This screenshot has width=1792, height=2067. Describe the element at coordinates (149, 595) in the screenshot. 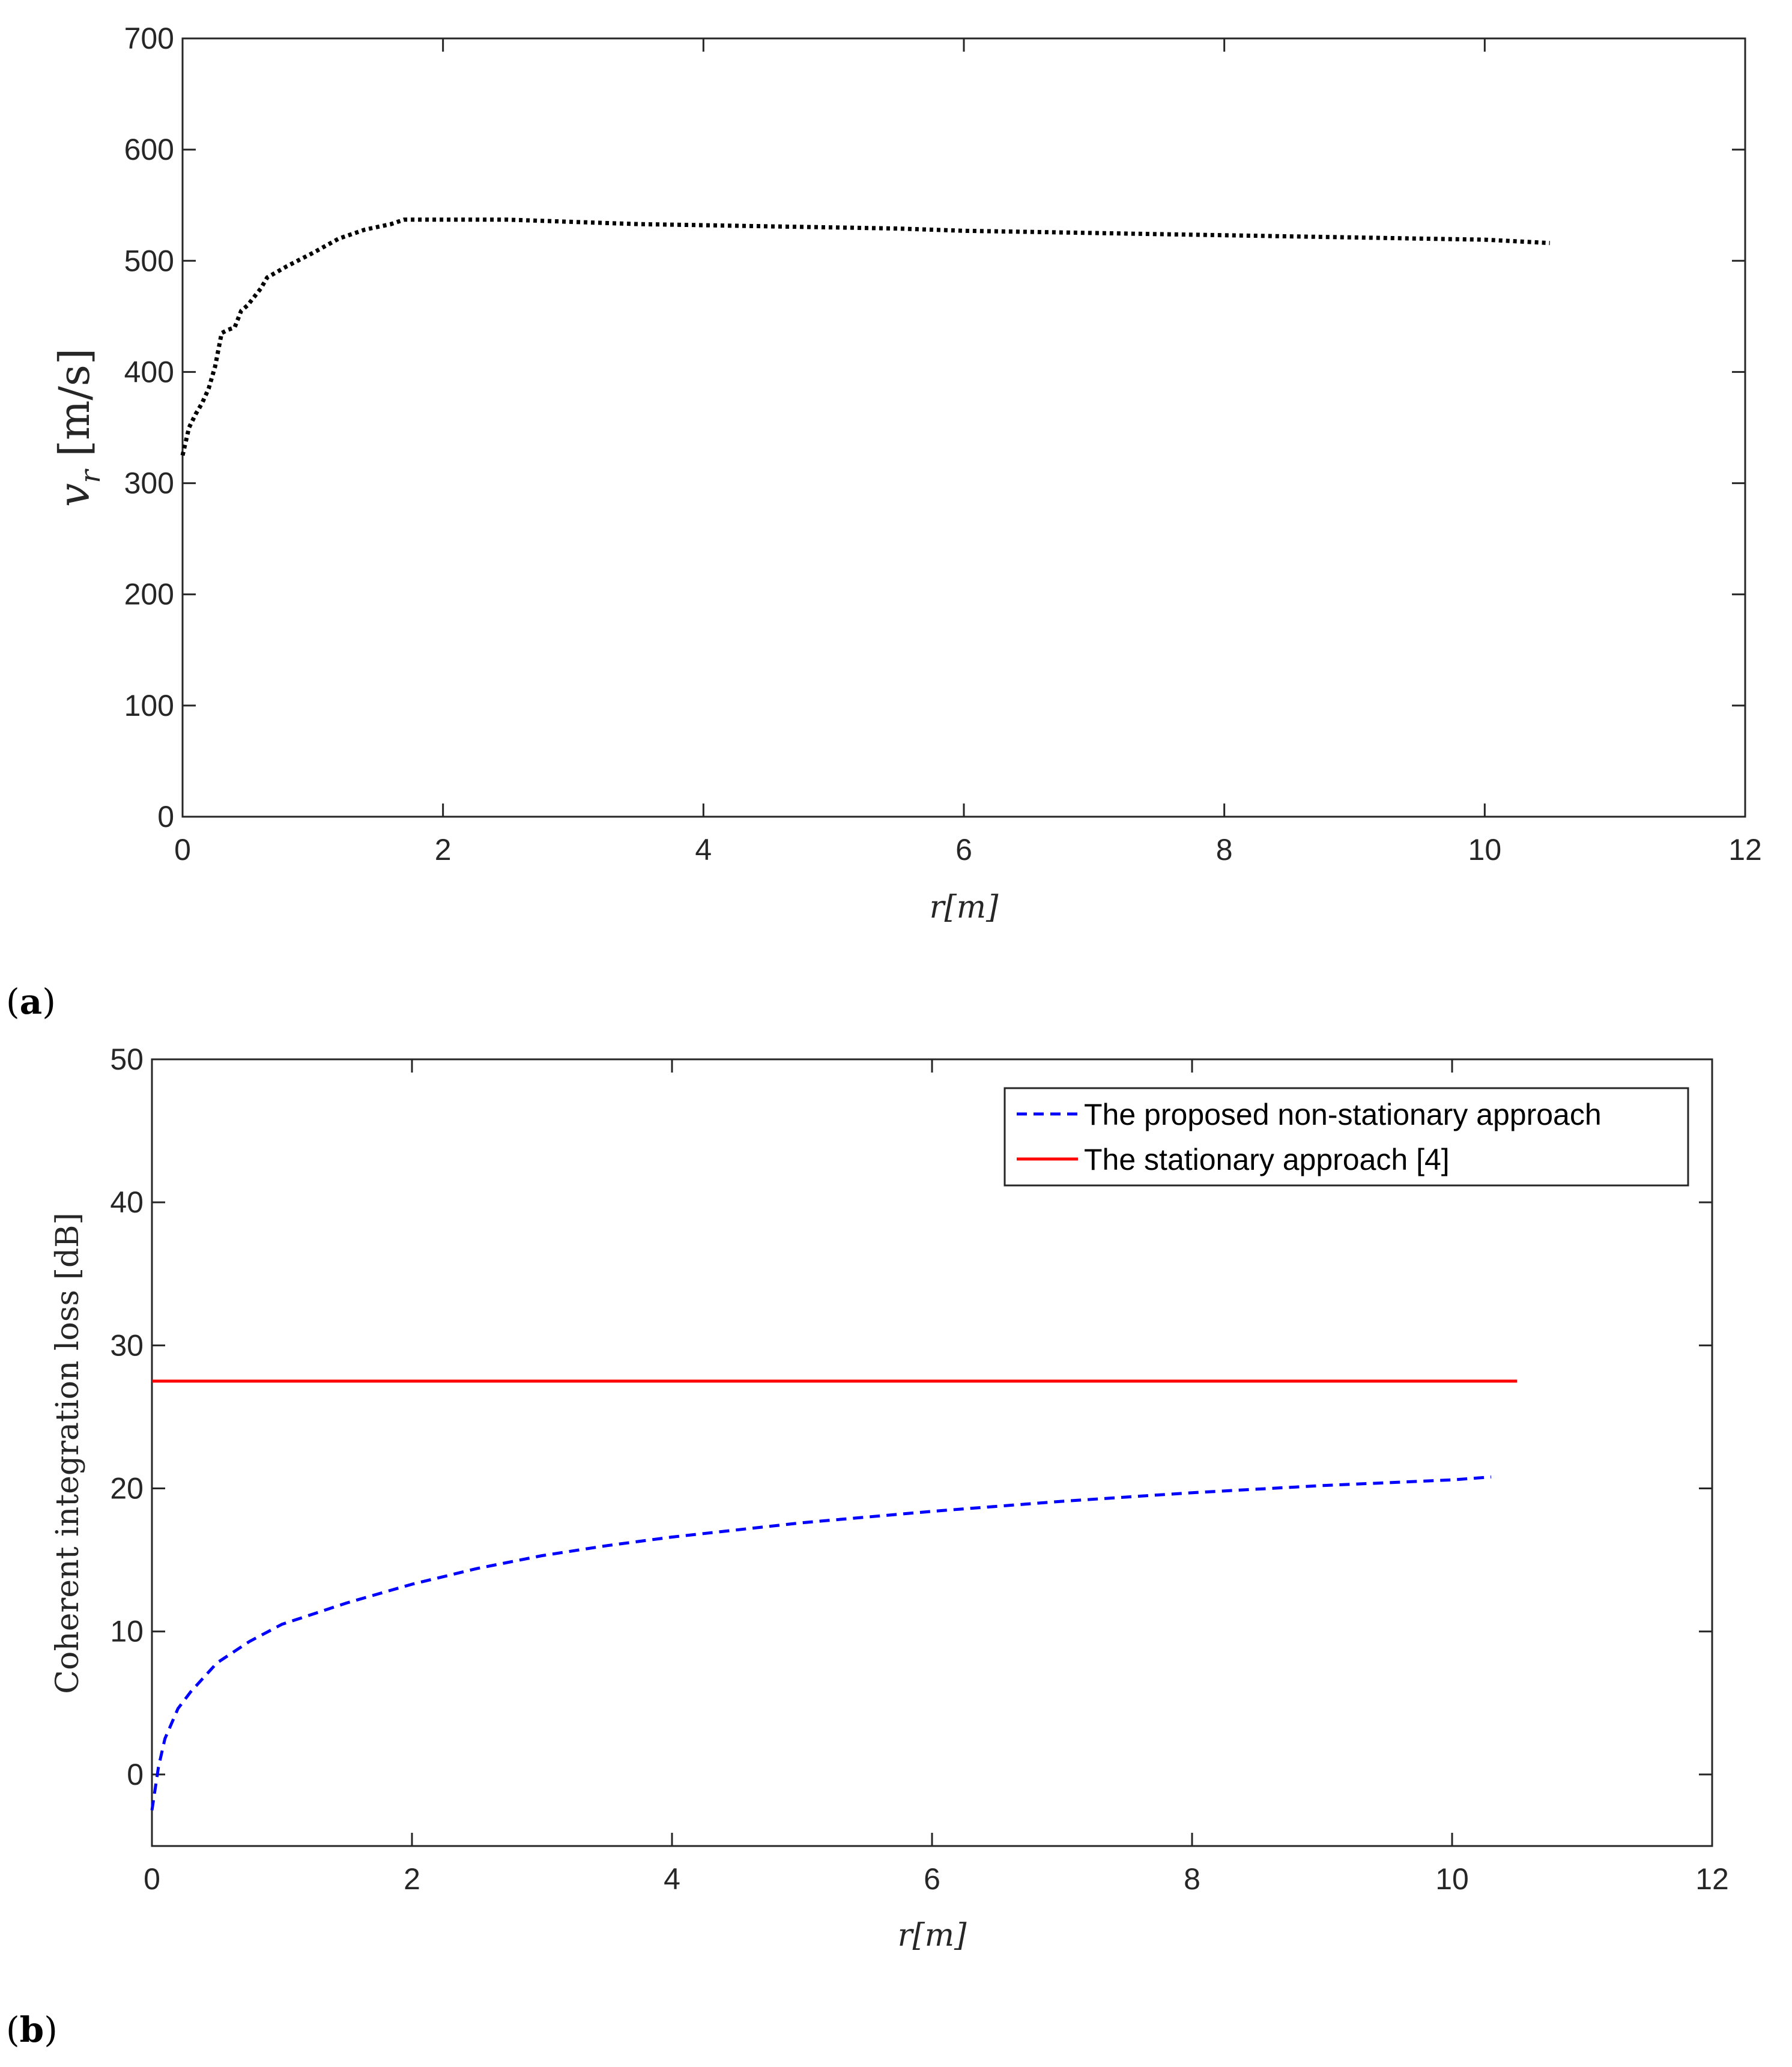

I see `chart-a-y-tick-label: 200` at that location.